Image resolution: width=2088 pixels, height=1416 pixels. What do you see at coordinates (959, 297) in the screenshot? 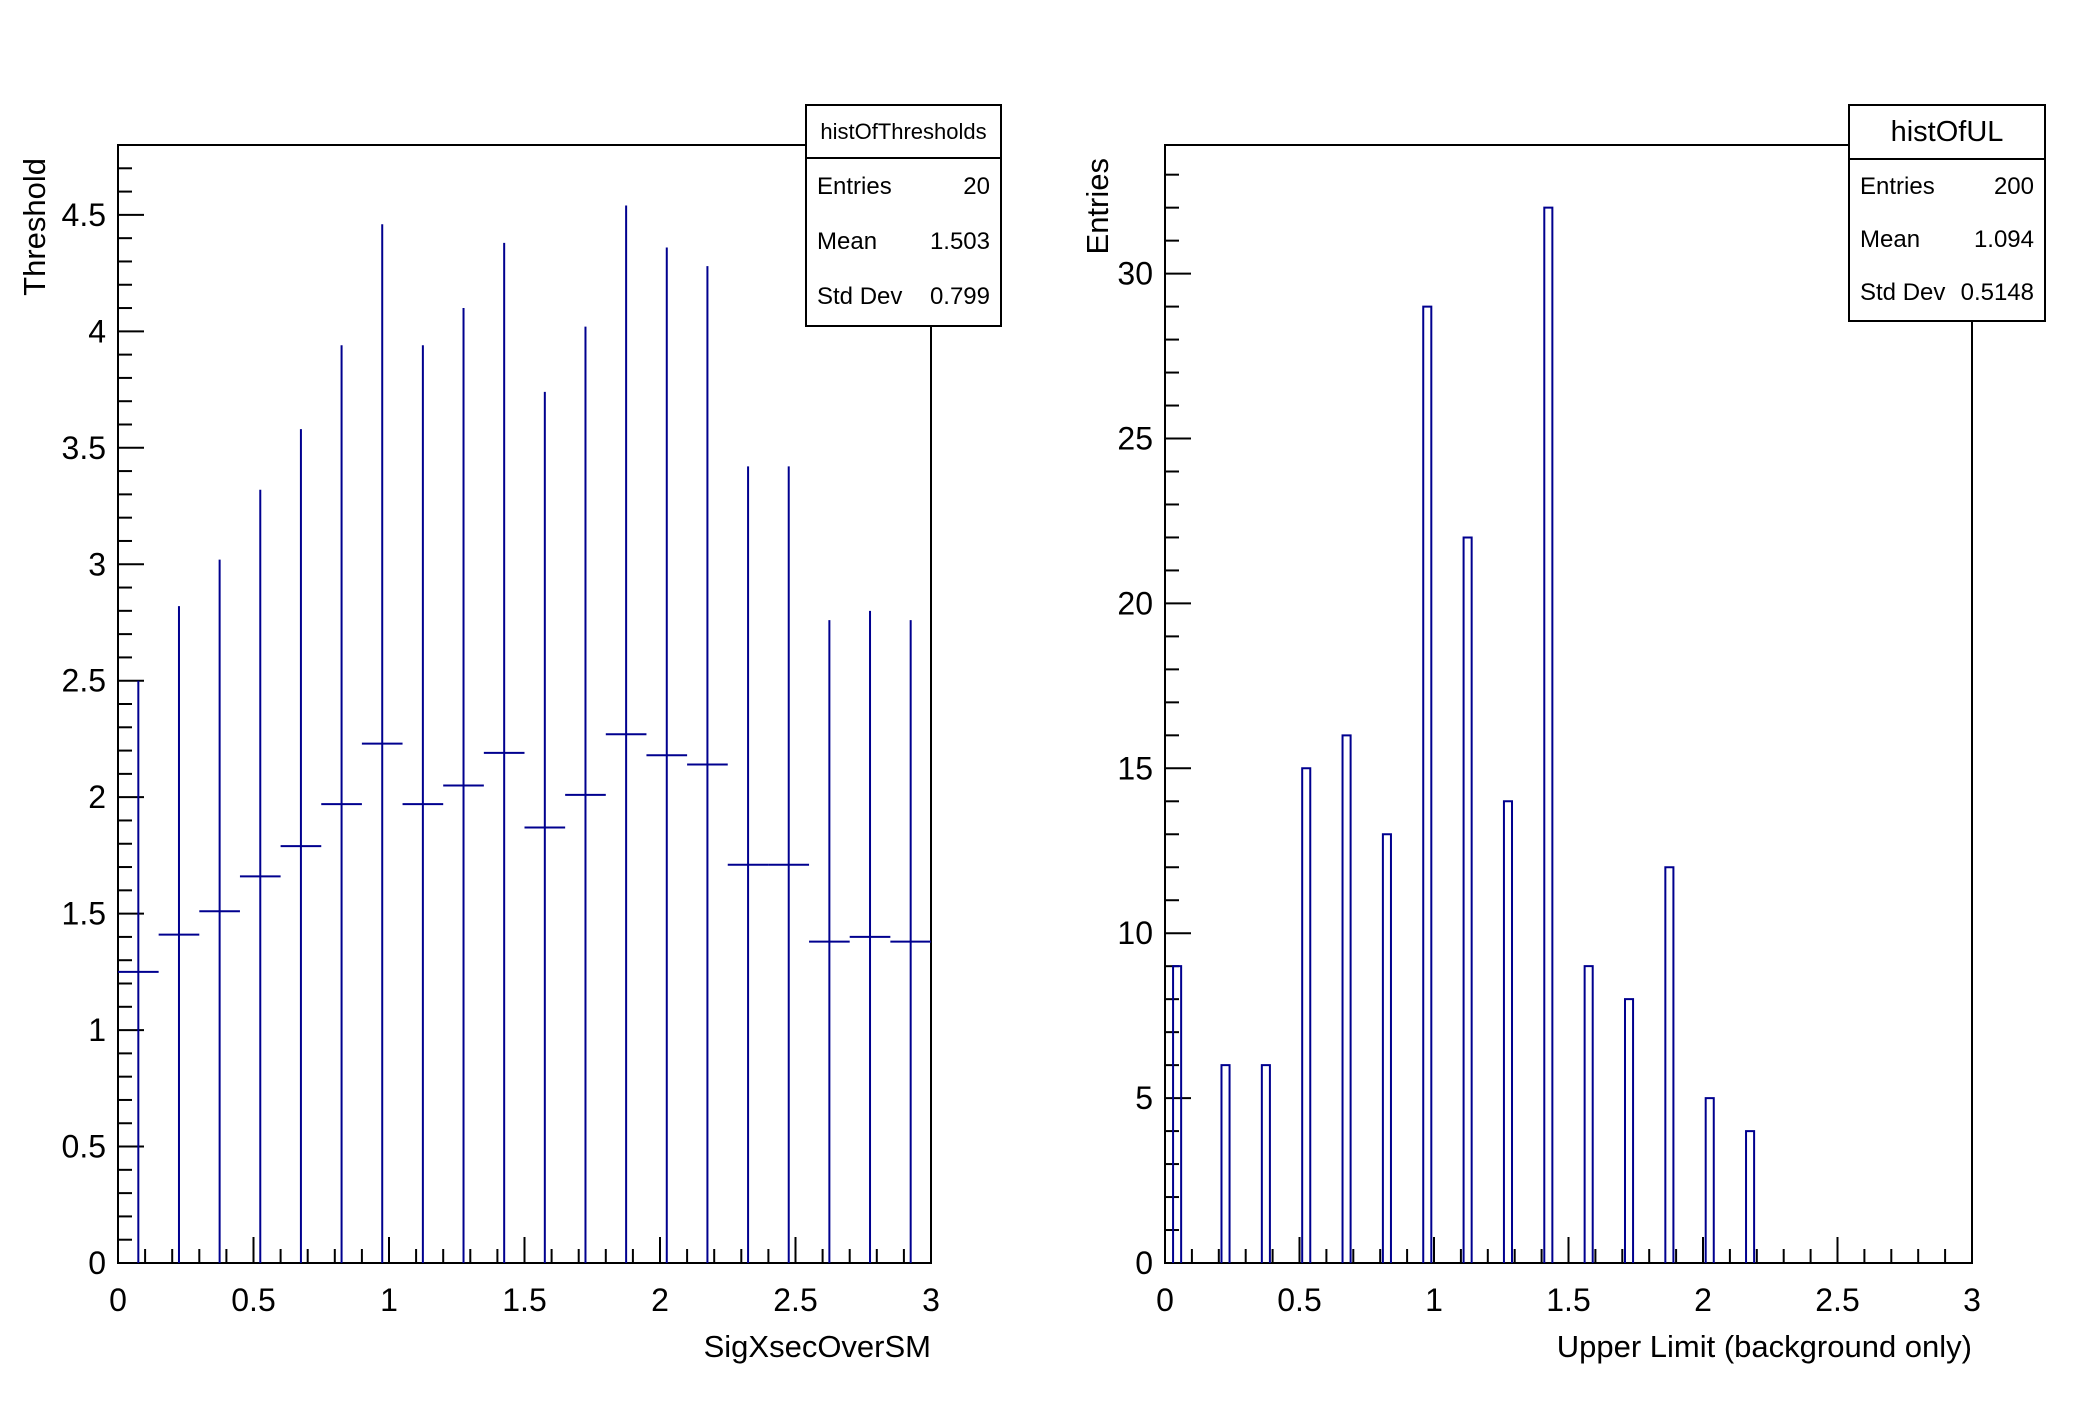
I see `stats-value: 0.799` at bounding box center [959, 297].